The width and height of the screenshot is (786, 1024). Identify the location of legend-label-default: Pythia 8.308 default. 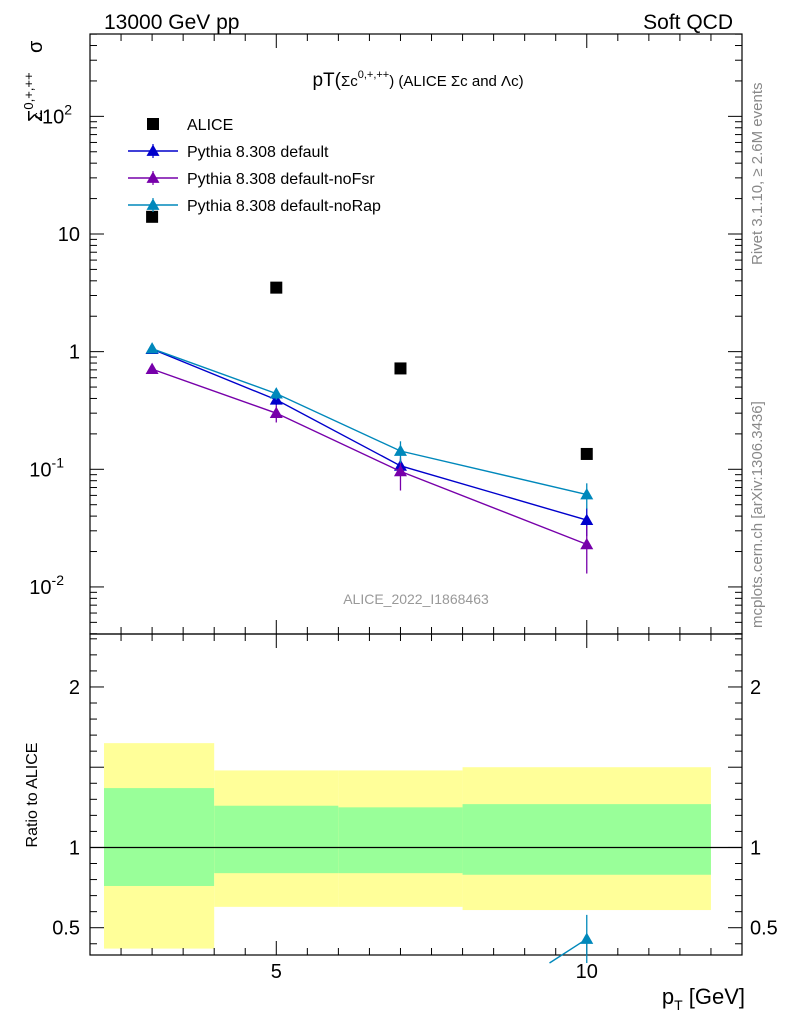
(258, 152).